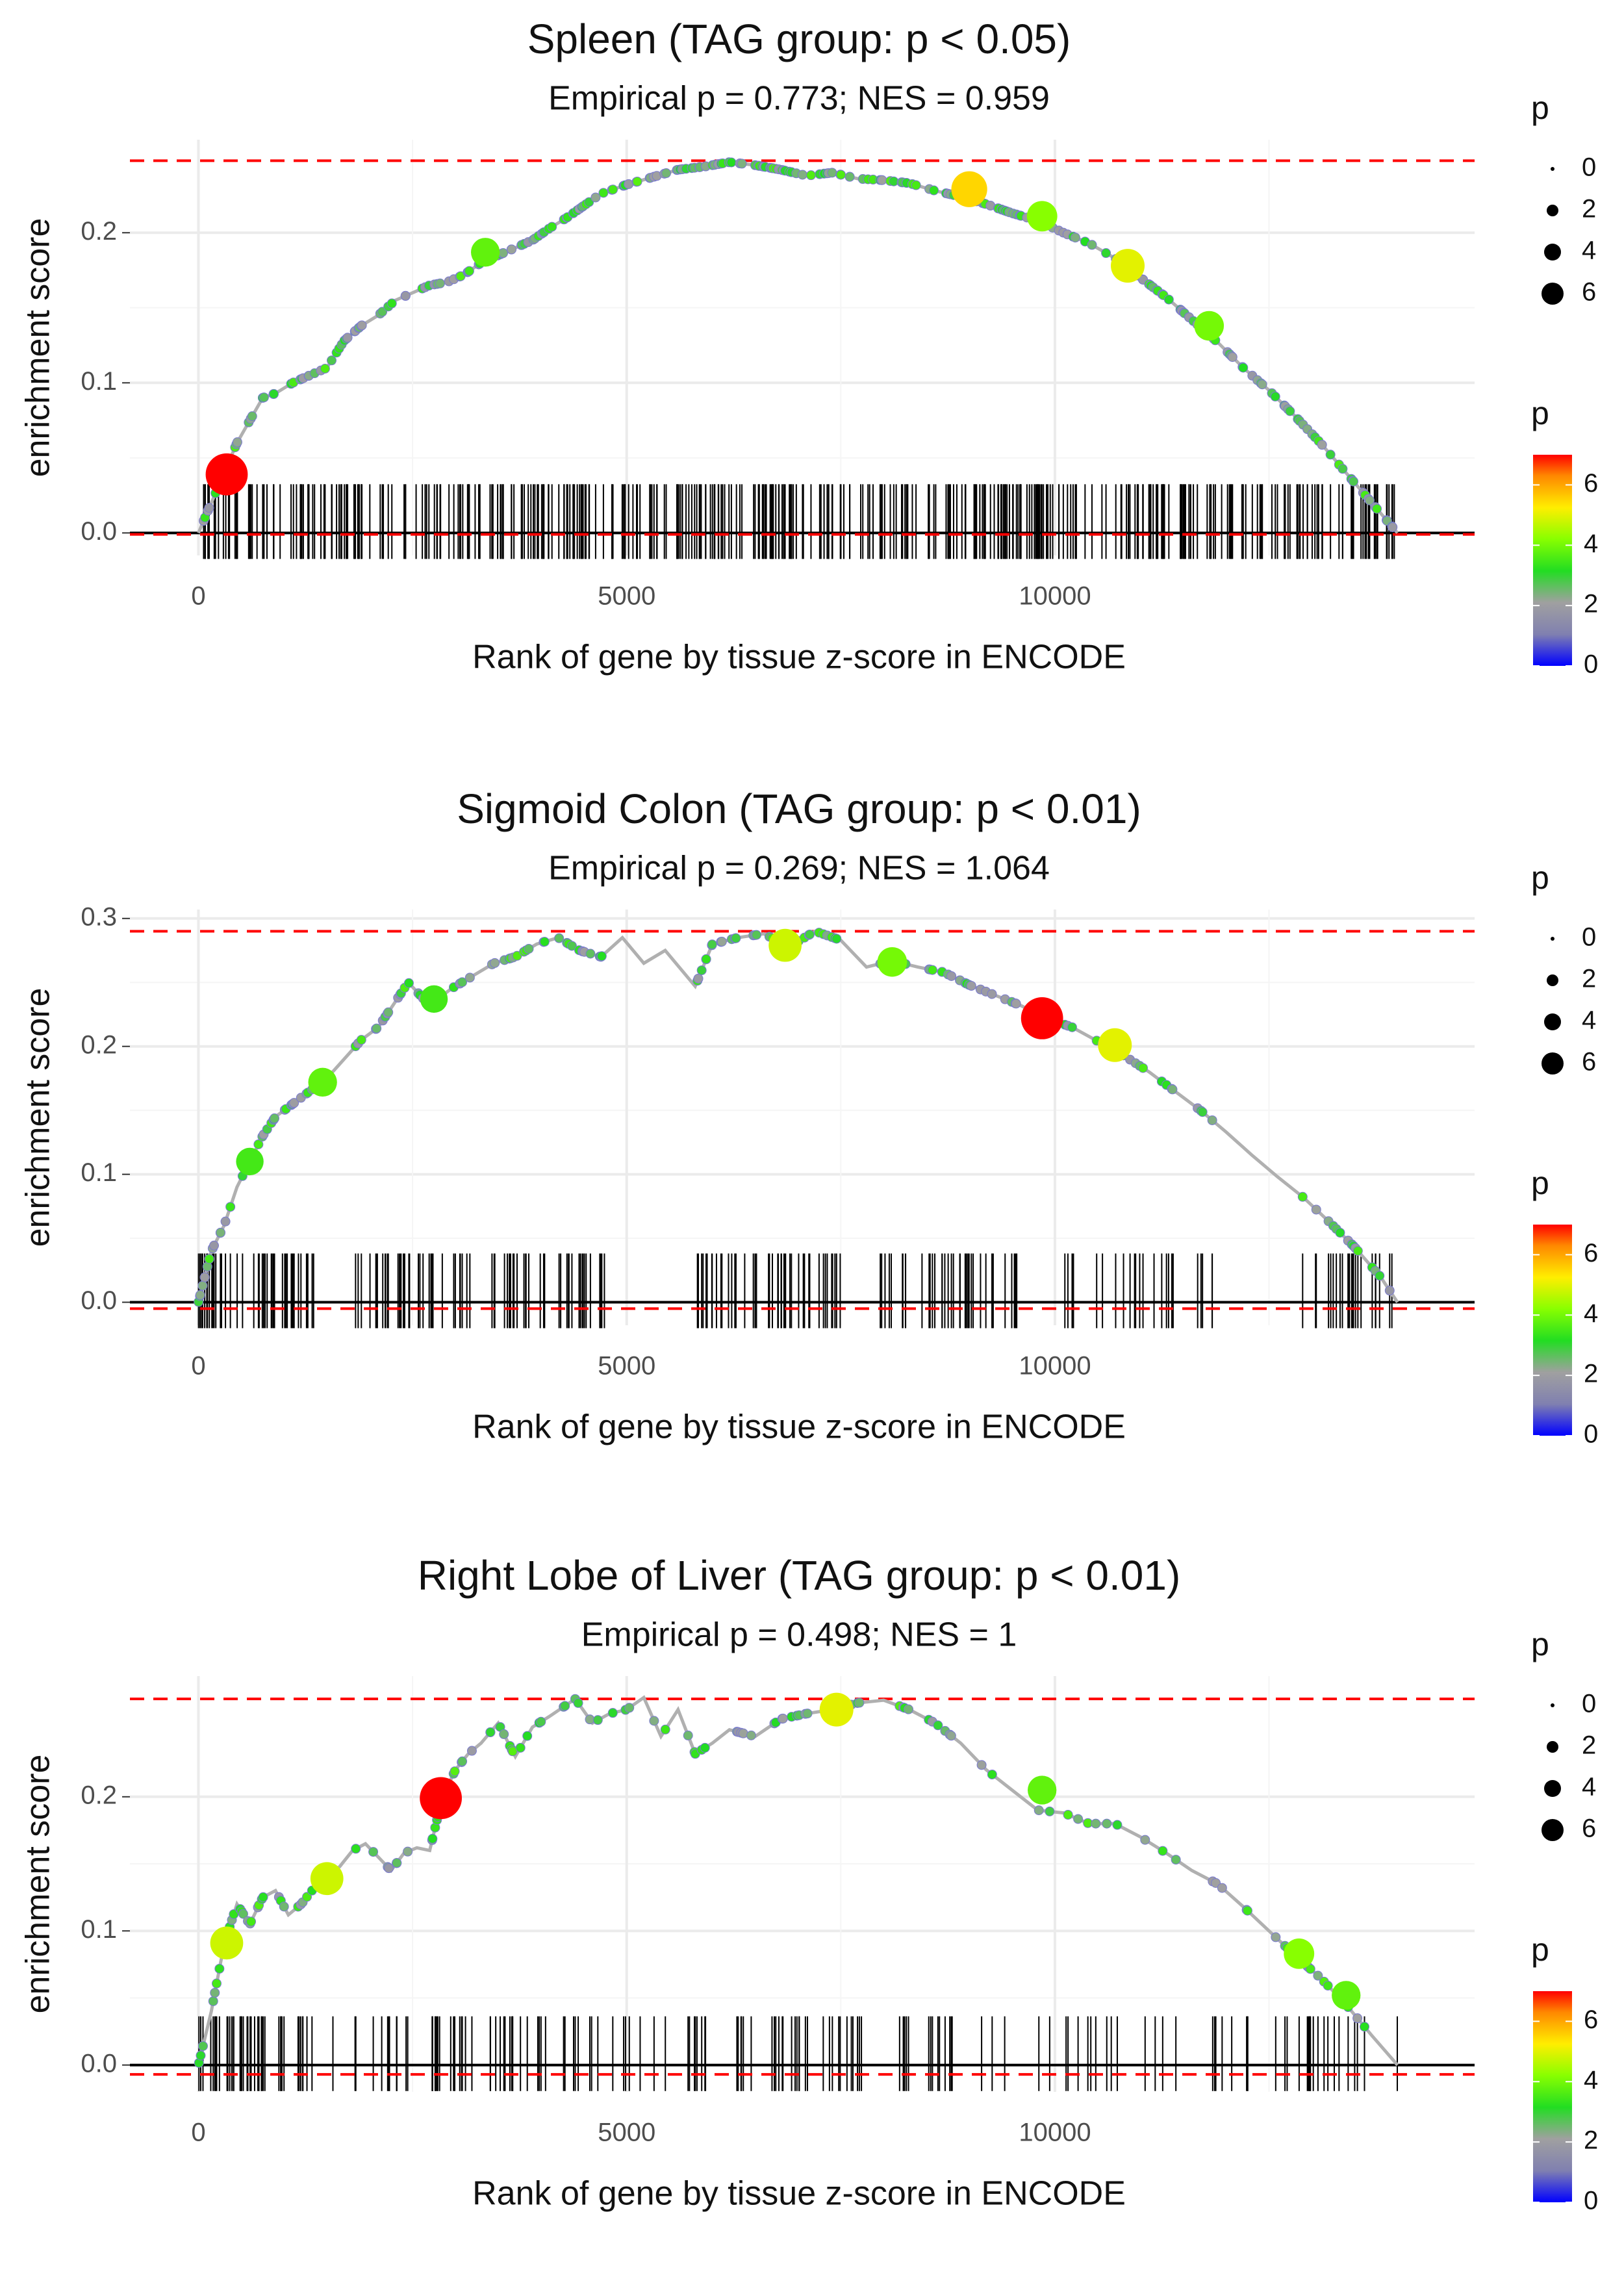  What do you see at coordinates (799, 39) in the screenshot?
I see `chart-title: Spleen (TAG group: p < 0.05)` at bounding box center [799, 39].